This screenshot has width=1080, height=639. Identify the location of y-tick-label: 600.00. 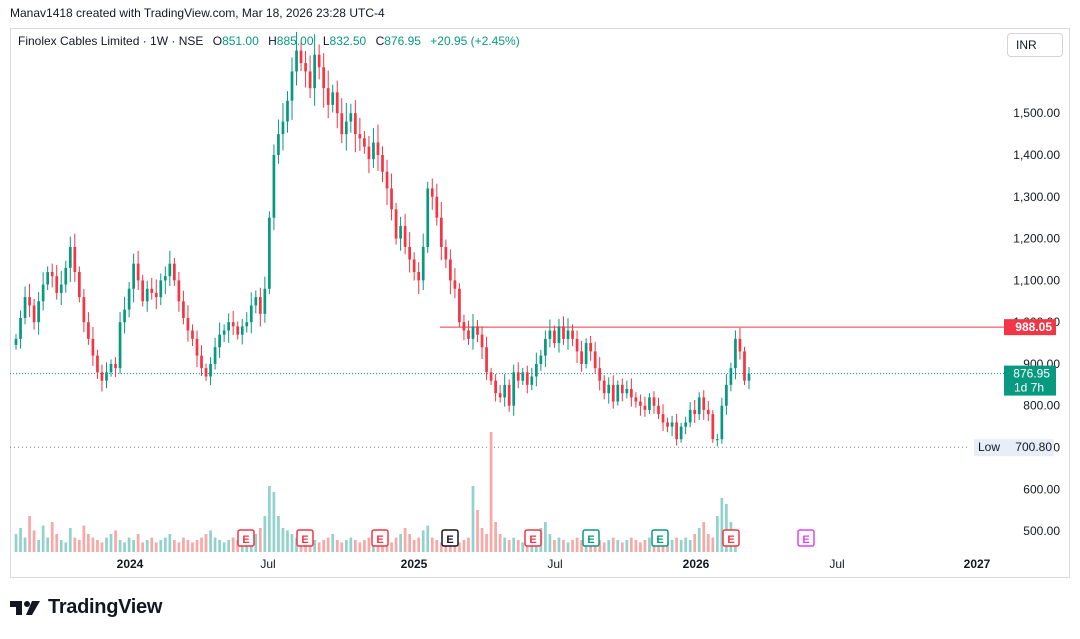
(1041, 489).